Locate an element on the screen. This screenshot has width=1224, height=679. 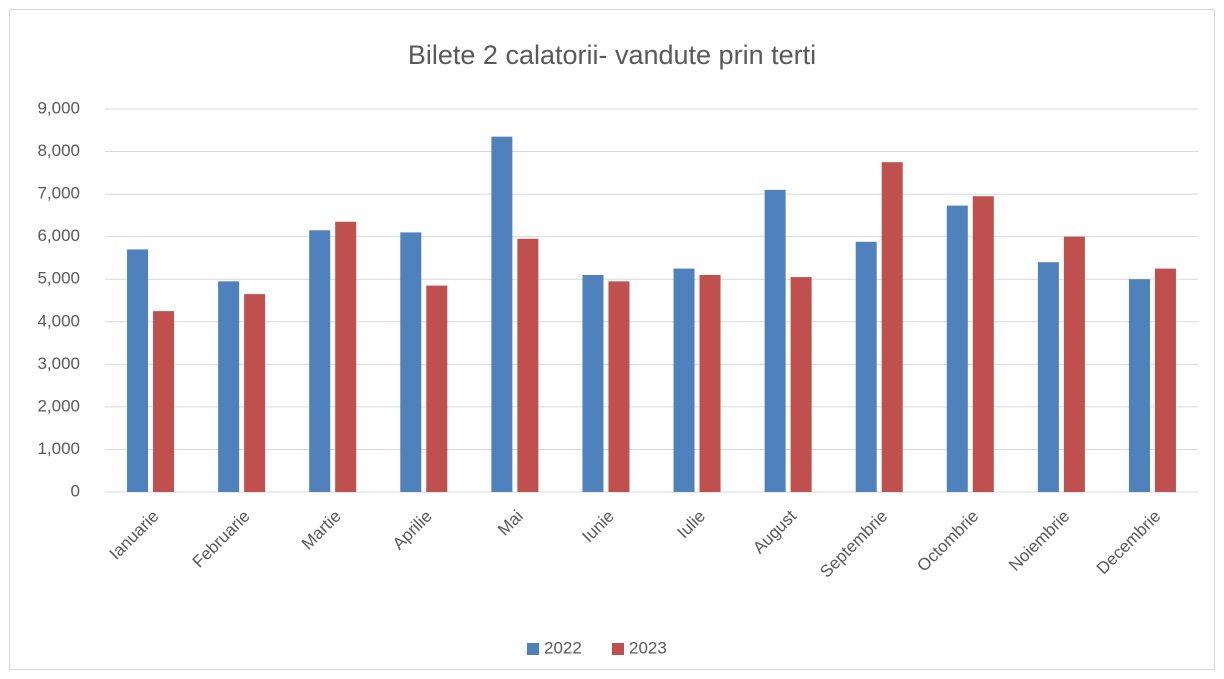
y-tick-label: 0 is located at coordinates (75, 490).